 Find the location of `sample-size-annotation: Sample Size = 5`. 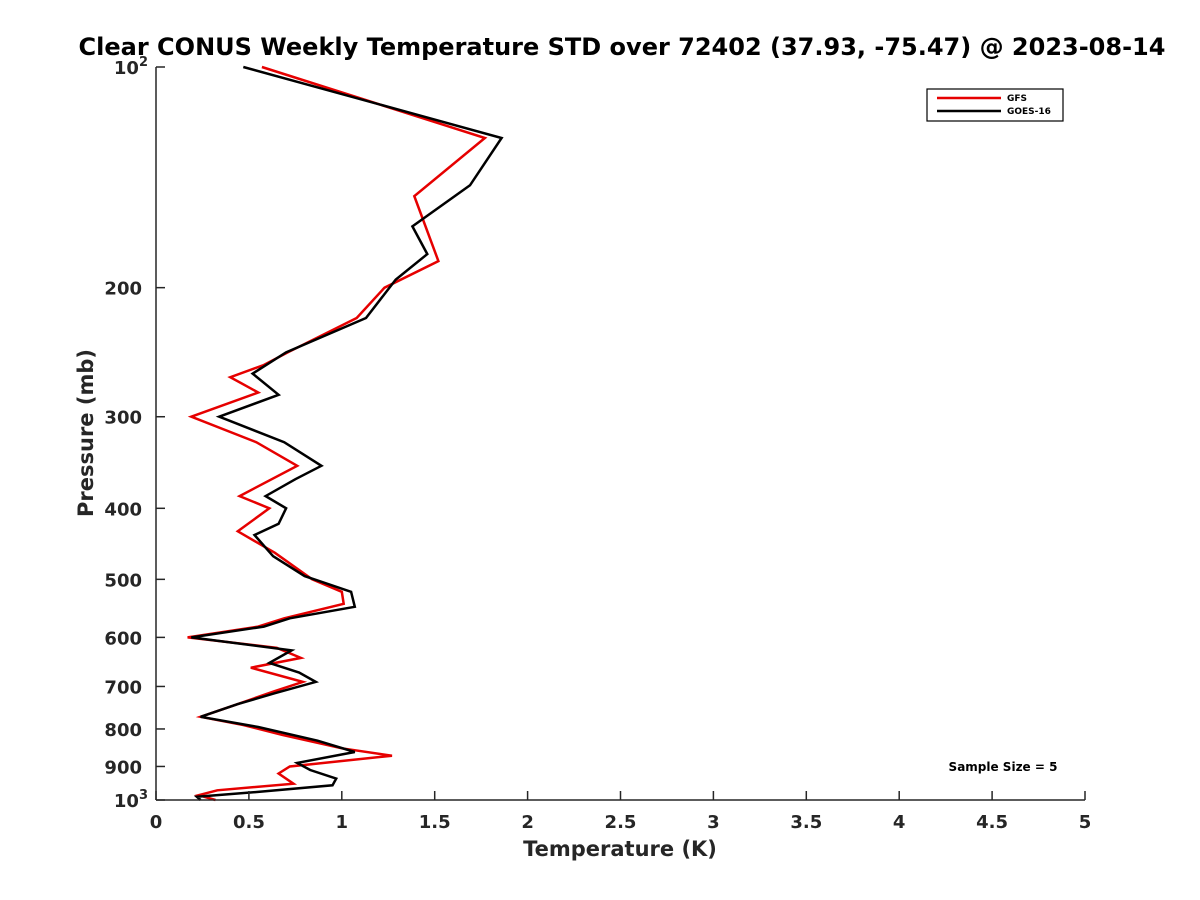

sample-size-annotation: Sample Size = 5 is located at coordinates (1003, 767).